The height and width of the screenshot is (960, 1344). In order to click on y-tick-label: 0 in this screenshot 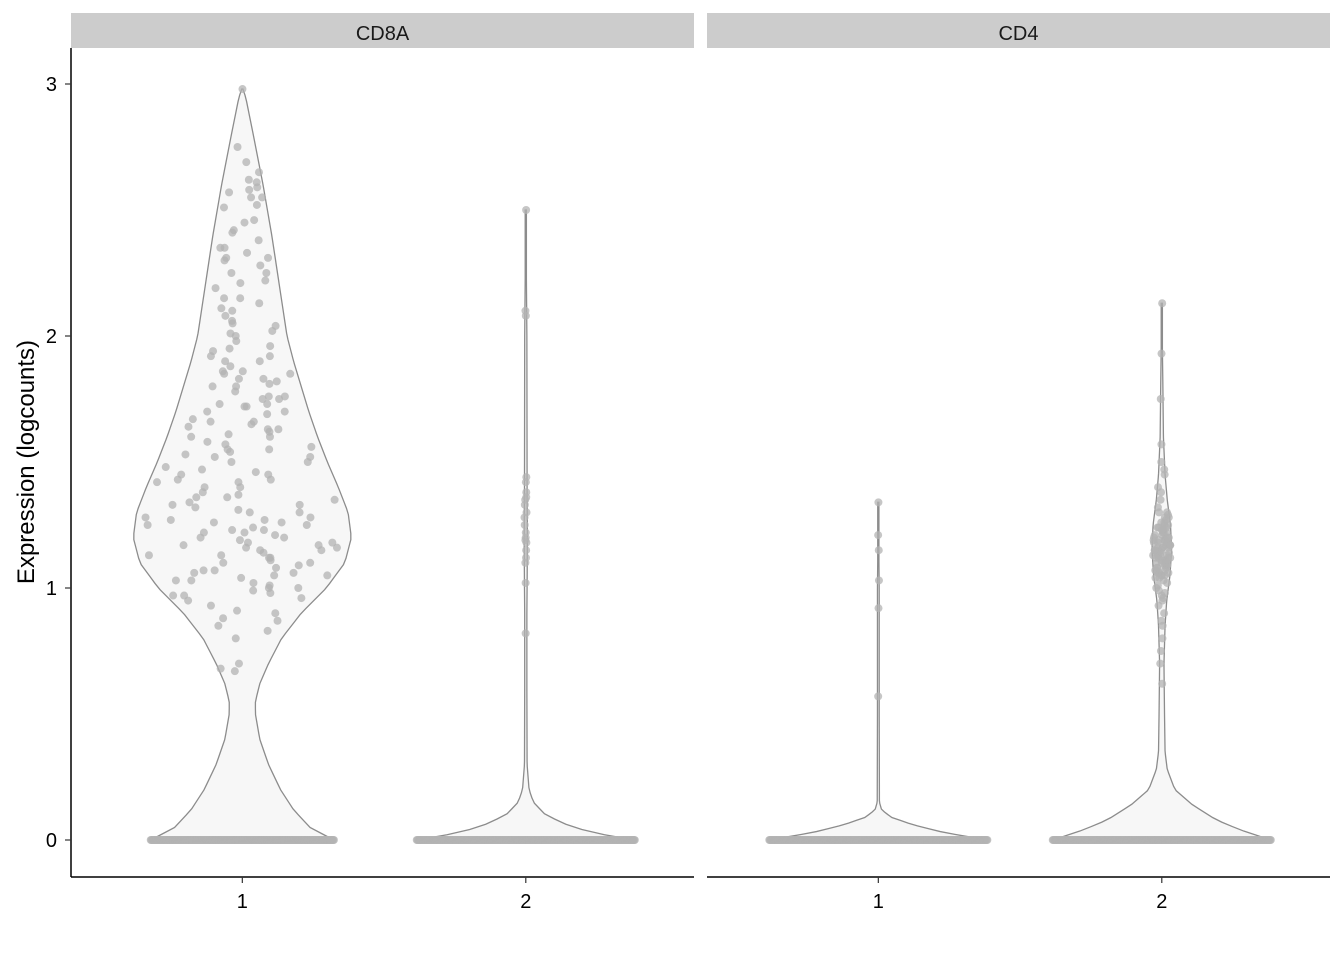, I will do `click(51, 841)`.